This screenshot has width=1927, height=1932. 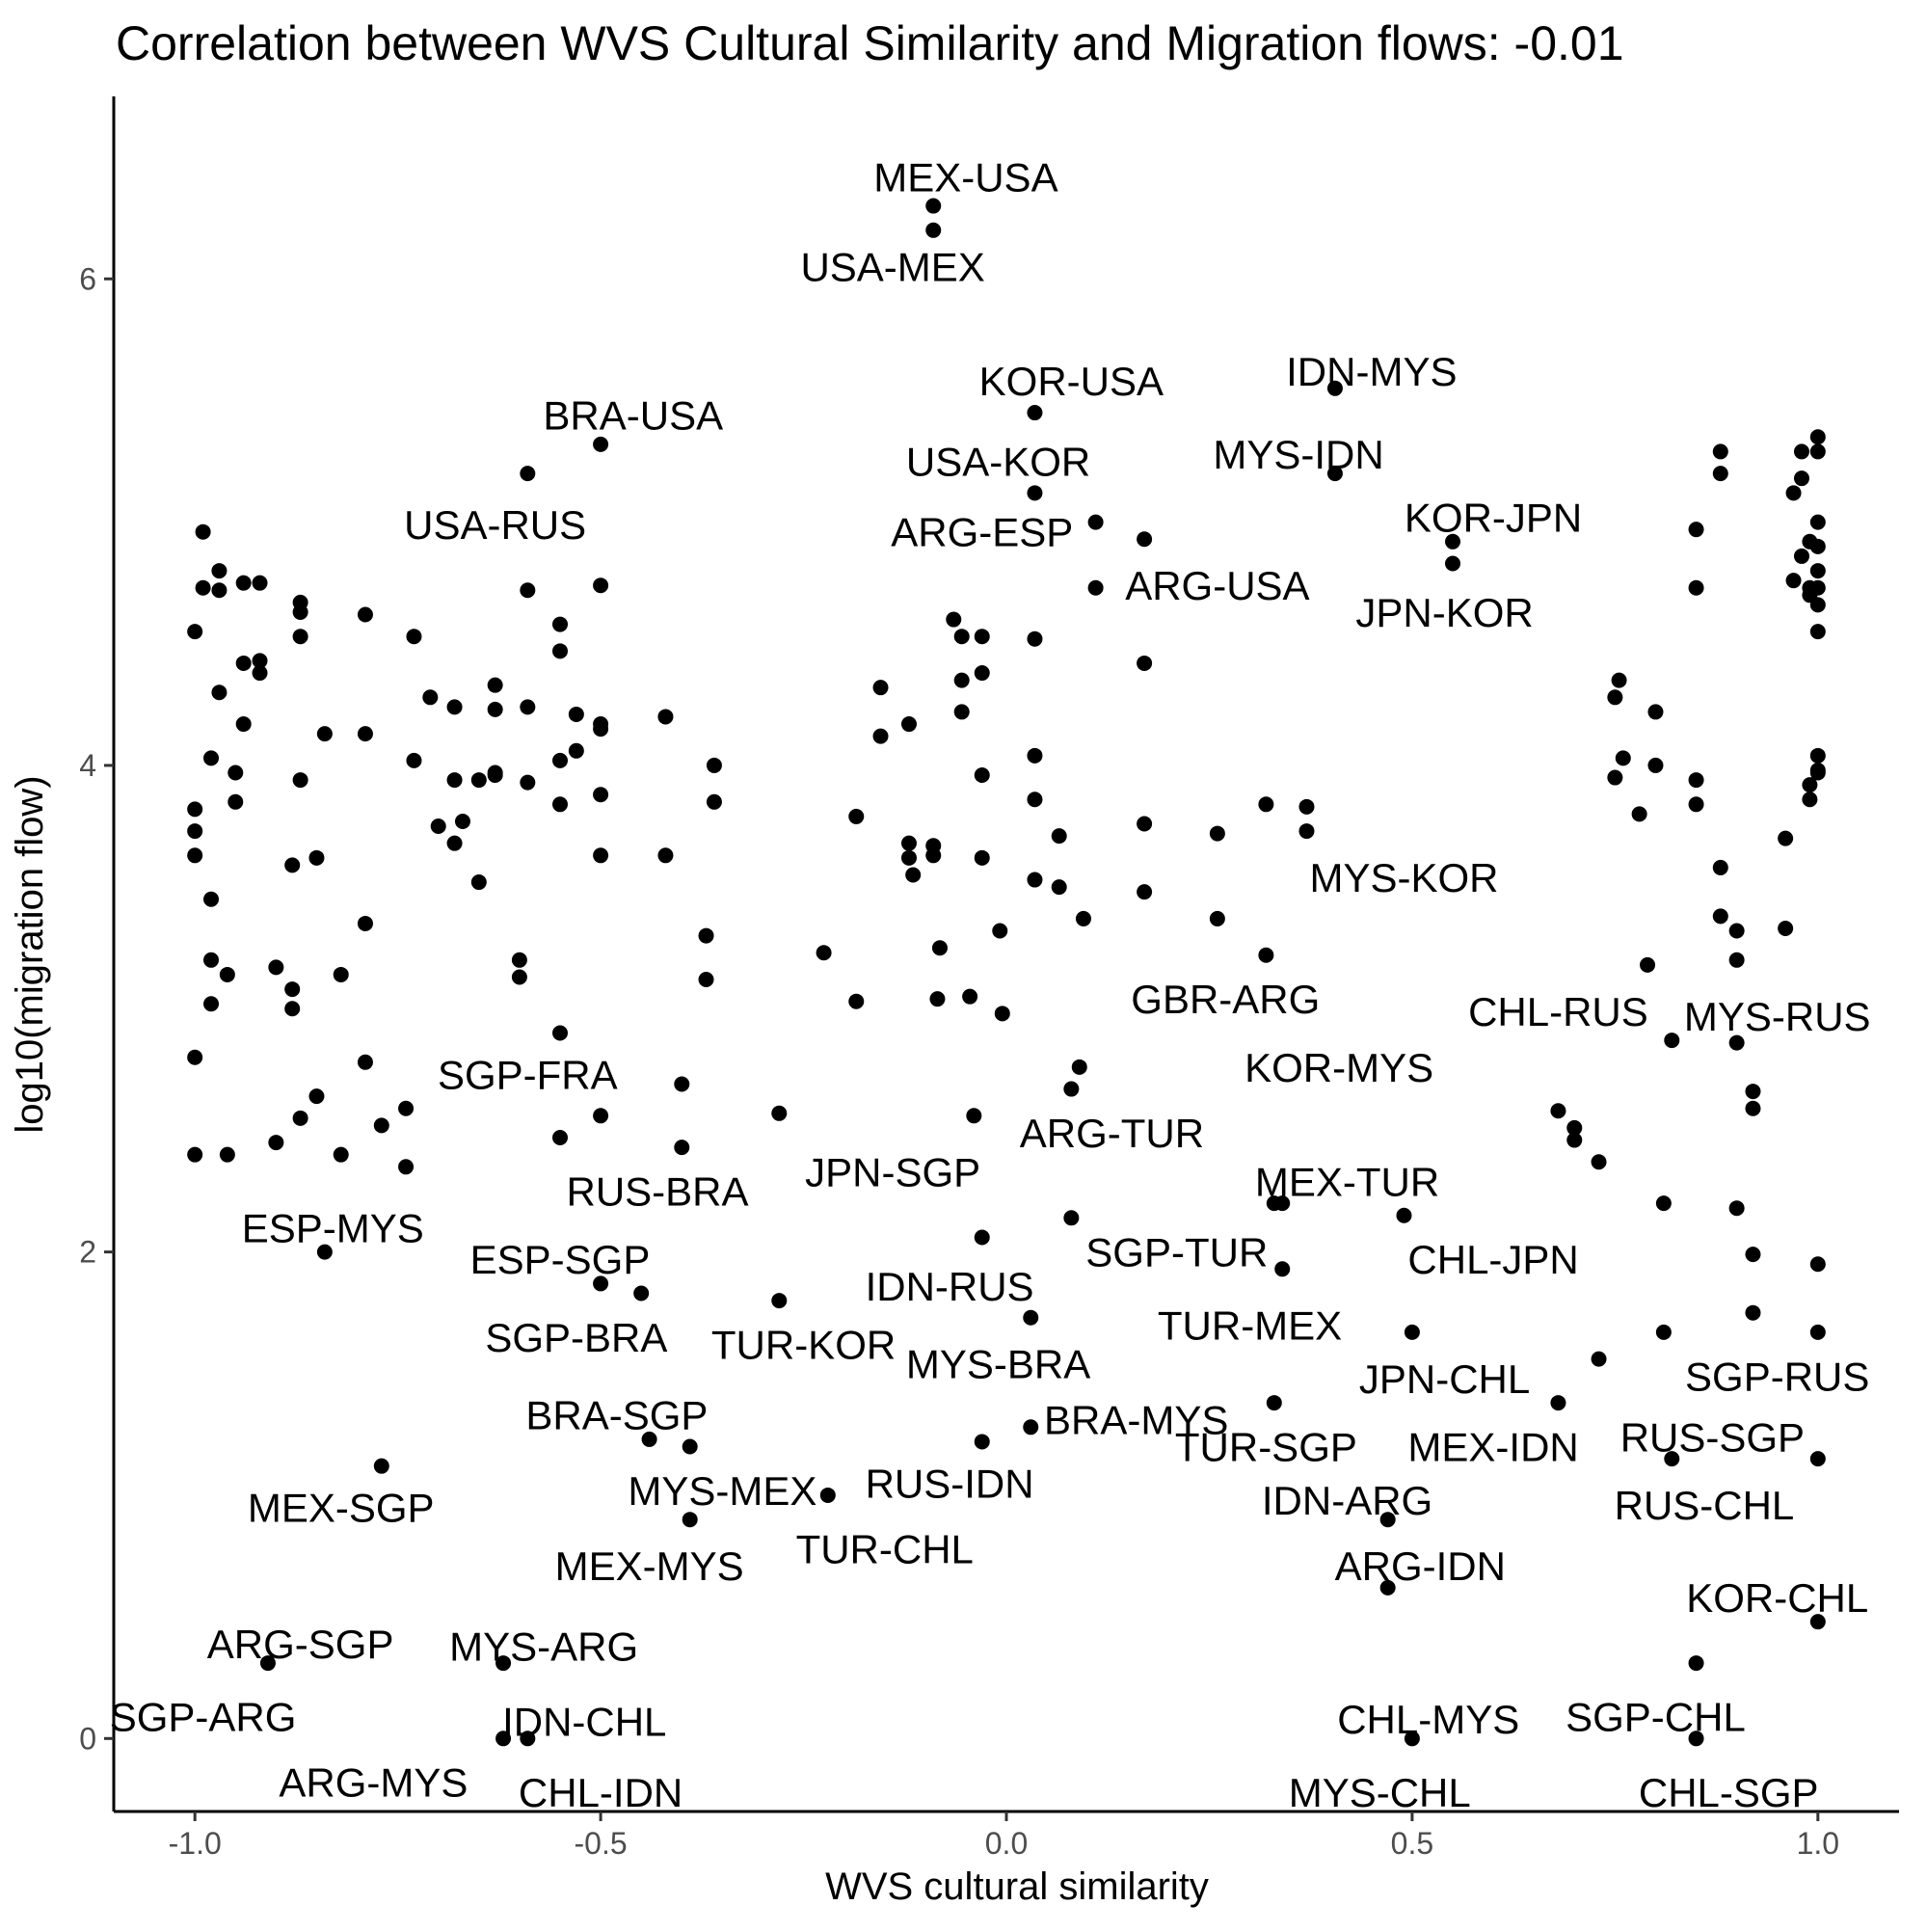 What do you see at coordinates (892, 1171) in the screenshot?
I see `point-label: JPN-SGP` at bounding box center [892, 1171].